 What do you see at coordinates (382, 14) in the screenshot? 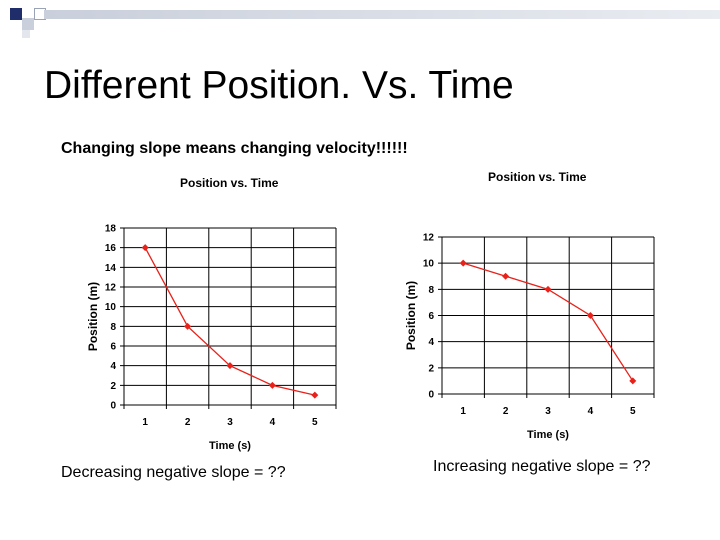
I see `header-bar` at bounding box center [382, 14].